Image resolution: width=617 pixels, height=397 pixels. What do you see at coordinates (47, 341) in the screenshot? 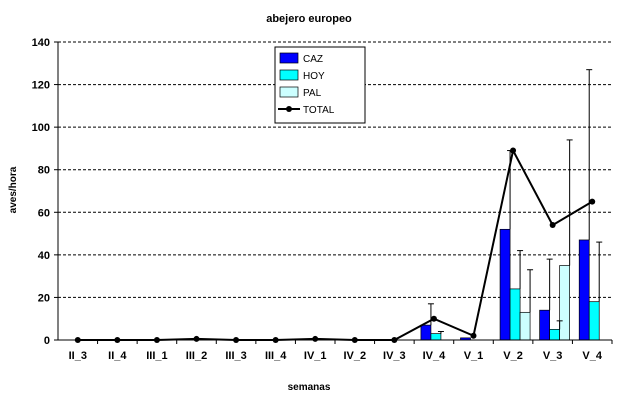
I see `y-tick-label: 0` at bounding box center [47, 341].